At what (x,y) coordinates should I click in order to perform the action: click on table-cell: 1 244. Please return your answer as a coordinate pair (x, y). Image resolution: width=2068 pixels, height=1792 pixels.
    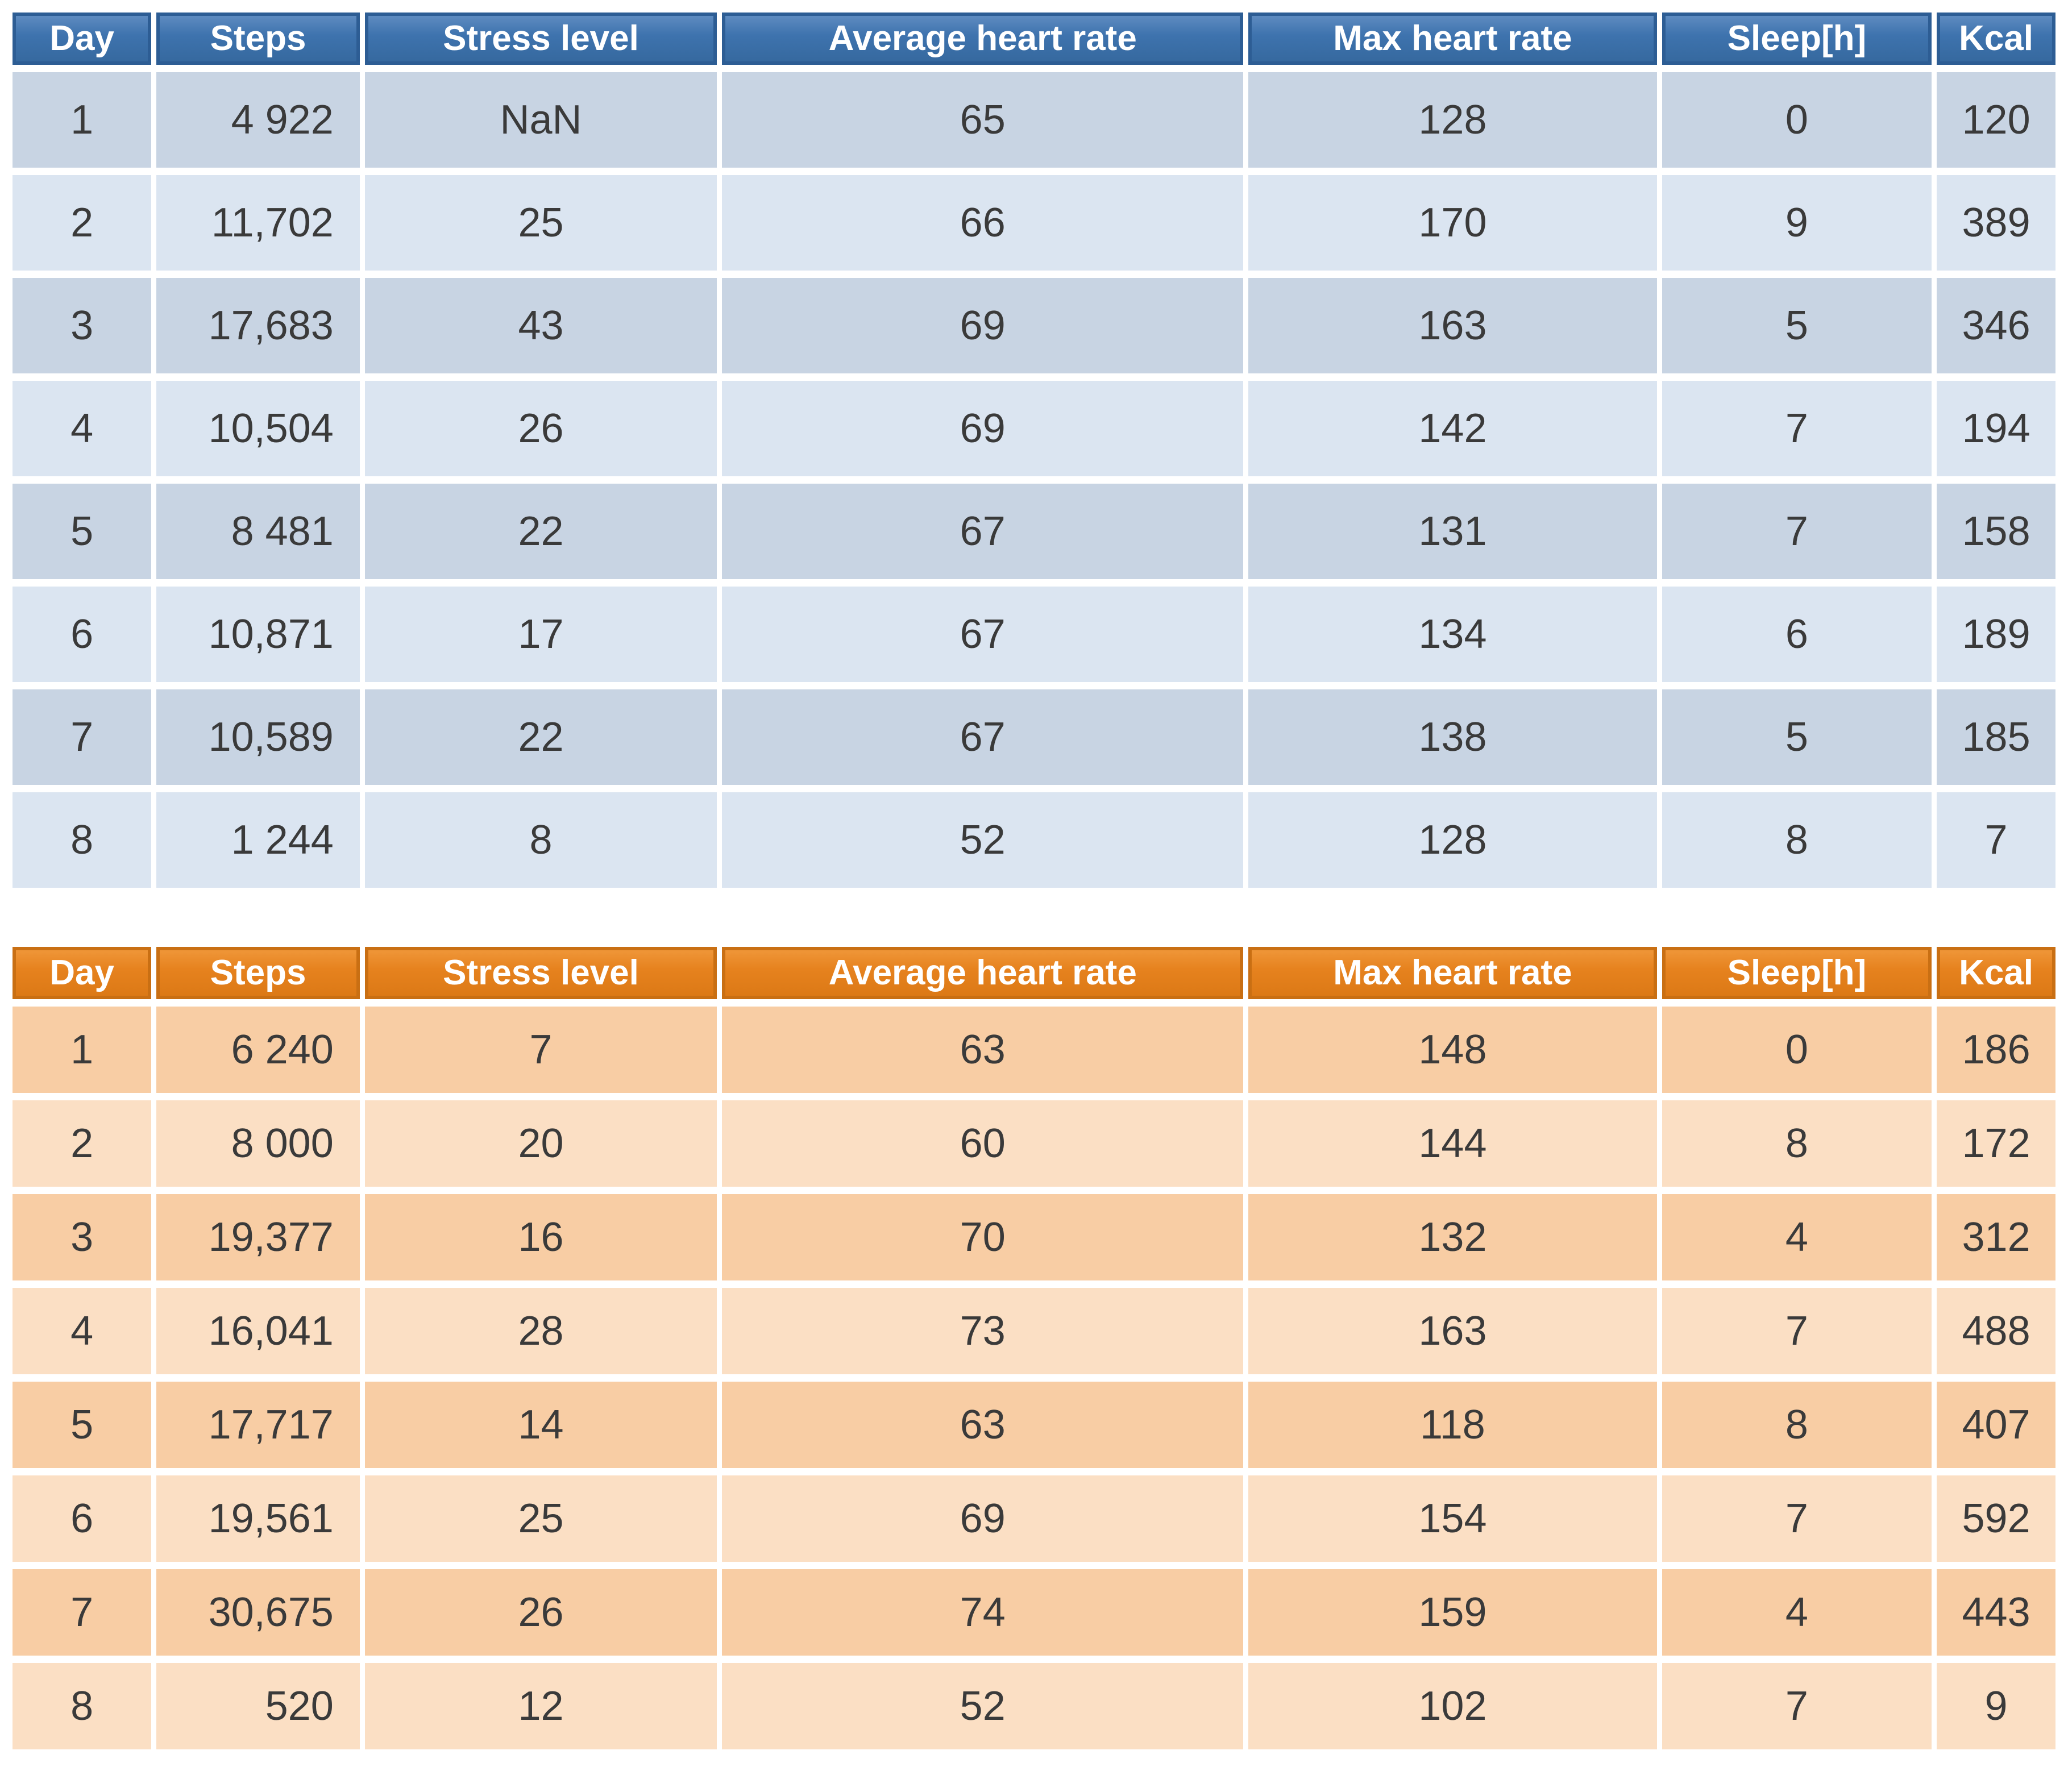
    Looking at the image, I should click on (258, 840).